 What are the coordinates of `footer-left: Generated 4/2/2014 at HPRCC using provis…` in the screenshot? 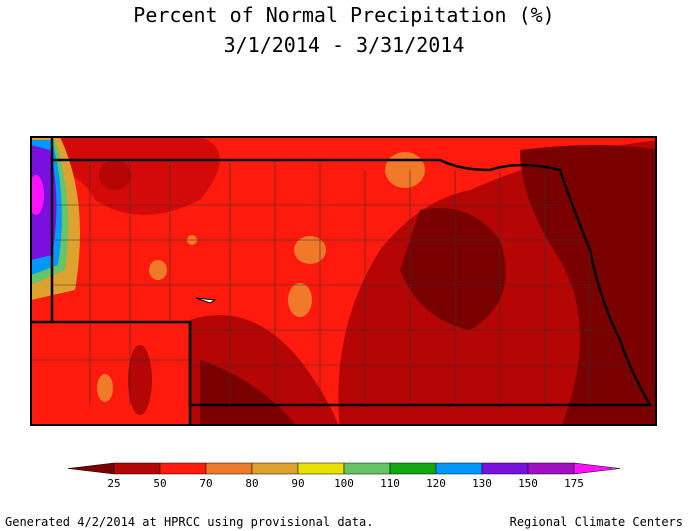 It's located at (189, 522).